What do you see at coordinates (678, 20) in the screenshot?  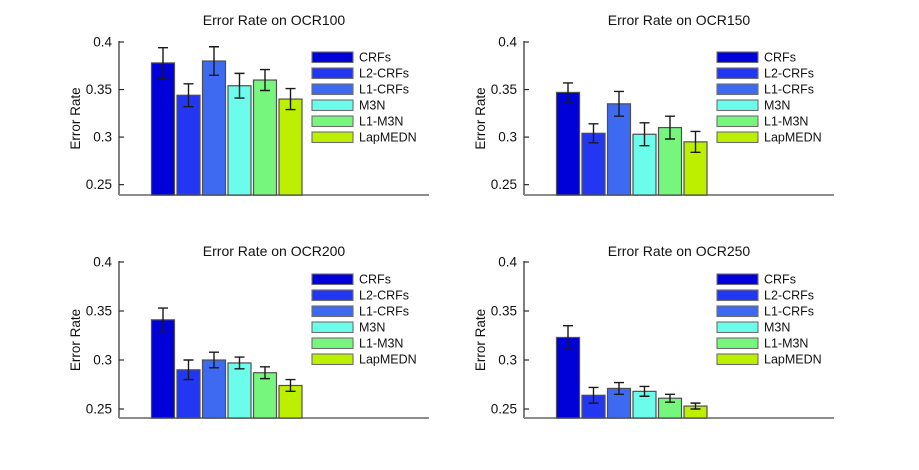 I see `chart-title: Error Rate on OCR150` at bounding box center [678, 20].